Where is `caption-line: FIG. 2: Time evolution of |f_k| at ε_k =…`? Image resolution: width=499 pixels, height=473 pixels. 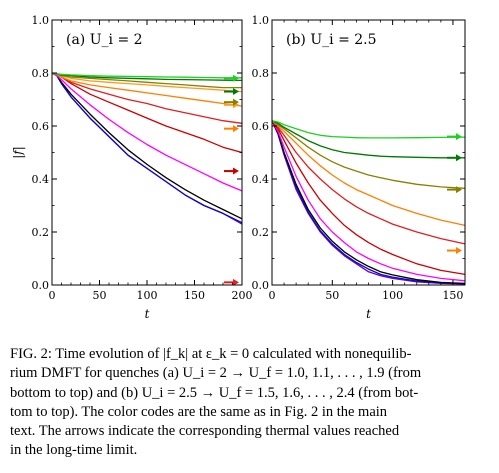
caption-line: FIG. 2: Time evolution of |f_k| at ε_k =… is located at coordinates (211, 354).